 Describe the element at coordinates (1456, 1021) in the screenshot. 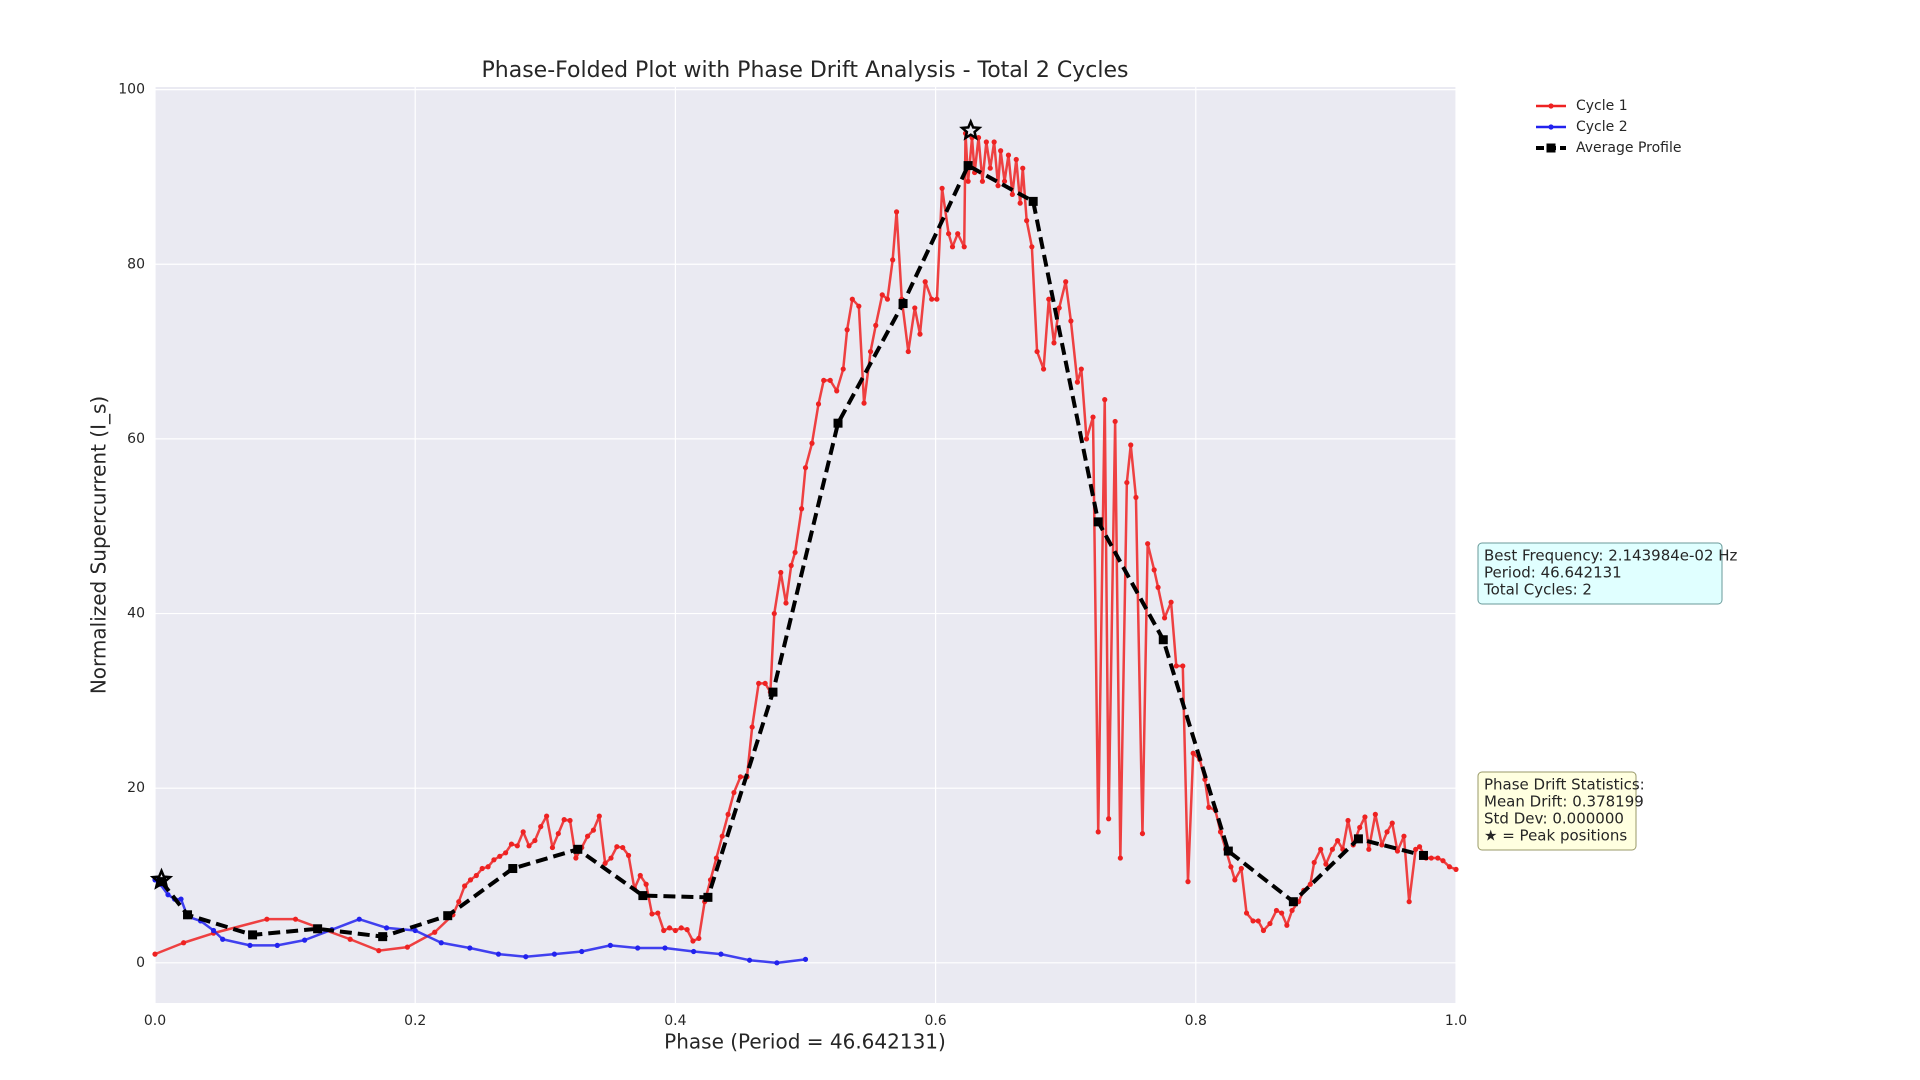

I see `x-tick-label: 1.0` at that location.